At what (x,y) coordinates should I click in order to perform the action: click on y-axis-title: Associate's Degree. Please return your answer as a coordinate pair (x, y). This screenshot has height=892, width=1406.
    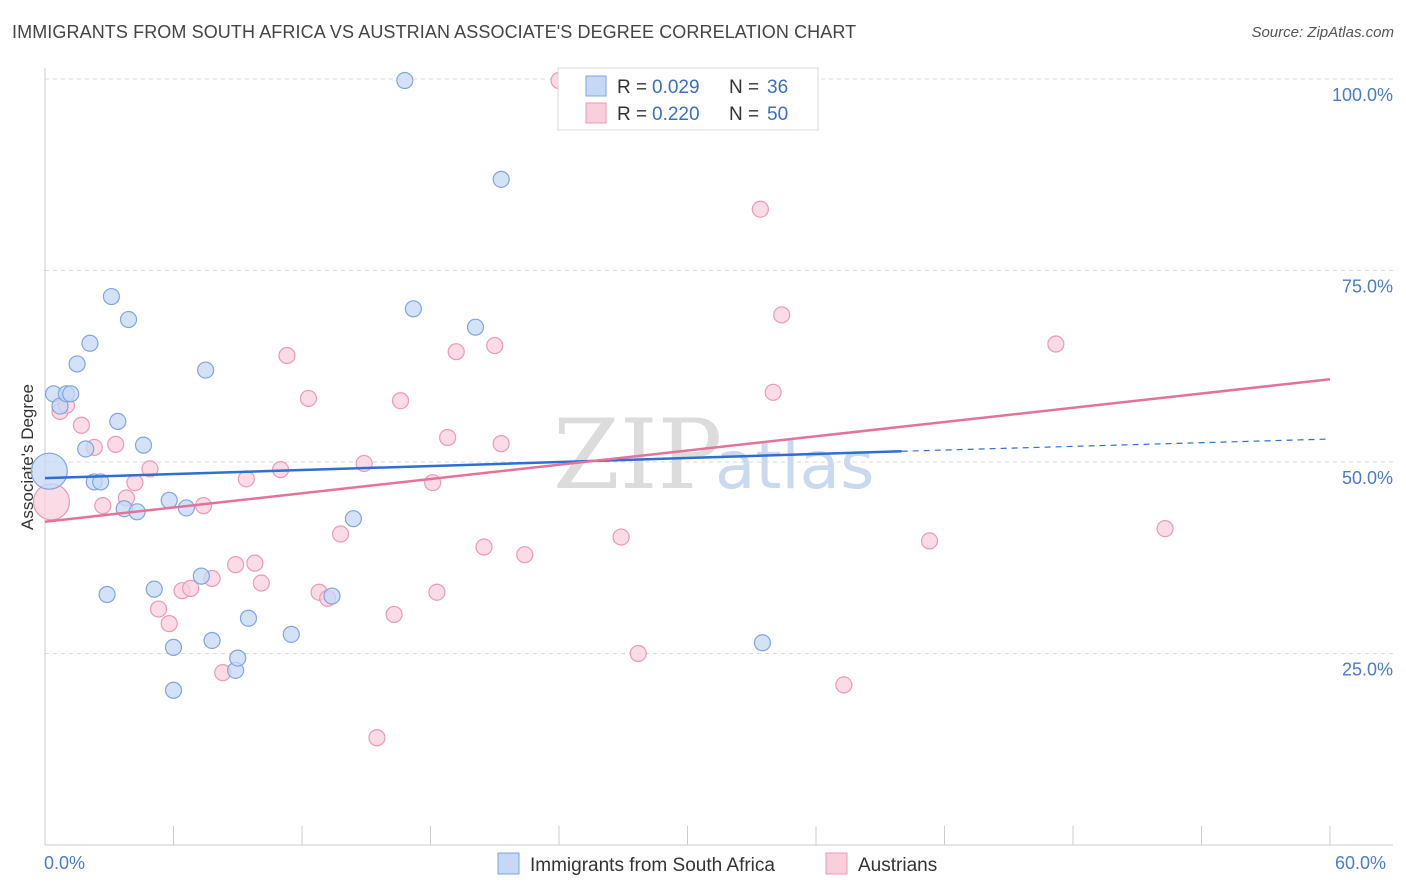
    Looking at the image, I should click on (27, 457).